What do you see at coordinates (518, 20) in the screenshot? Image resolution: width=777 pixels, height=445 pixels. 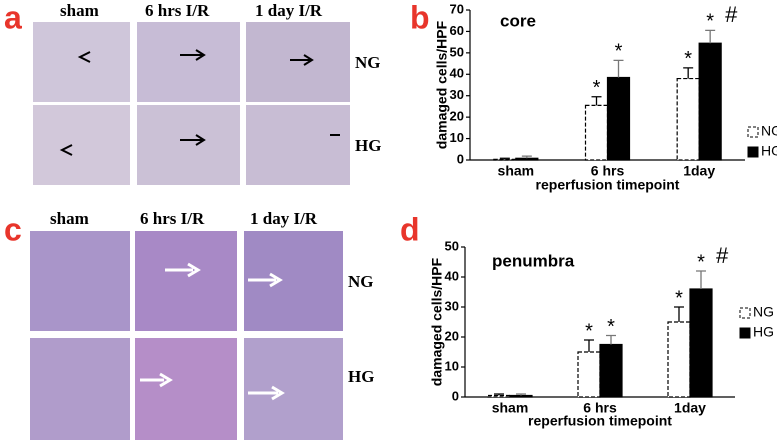 I see `chart-title: core` at bounding box center [518, 20].